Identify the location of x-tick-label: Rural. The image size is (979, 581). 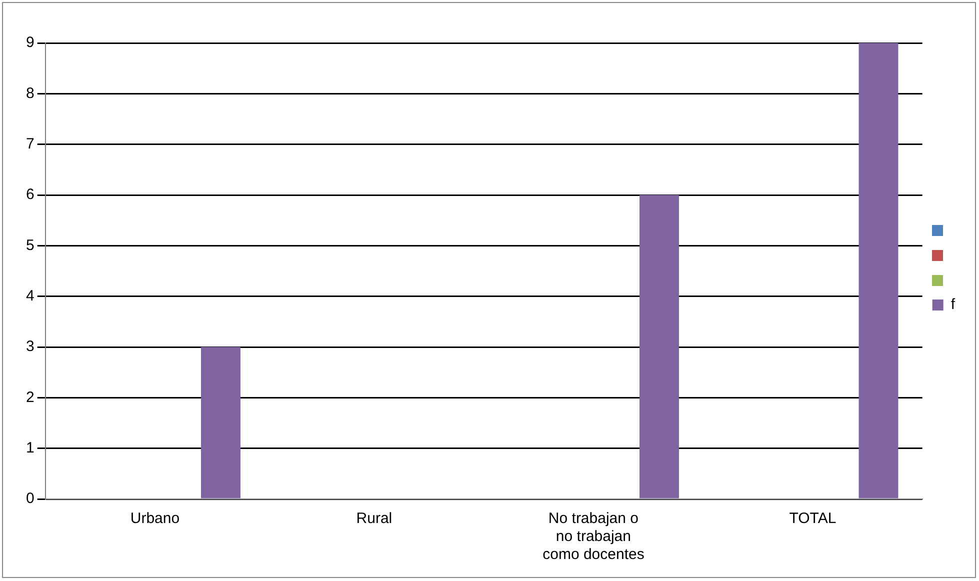
(374, 519).